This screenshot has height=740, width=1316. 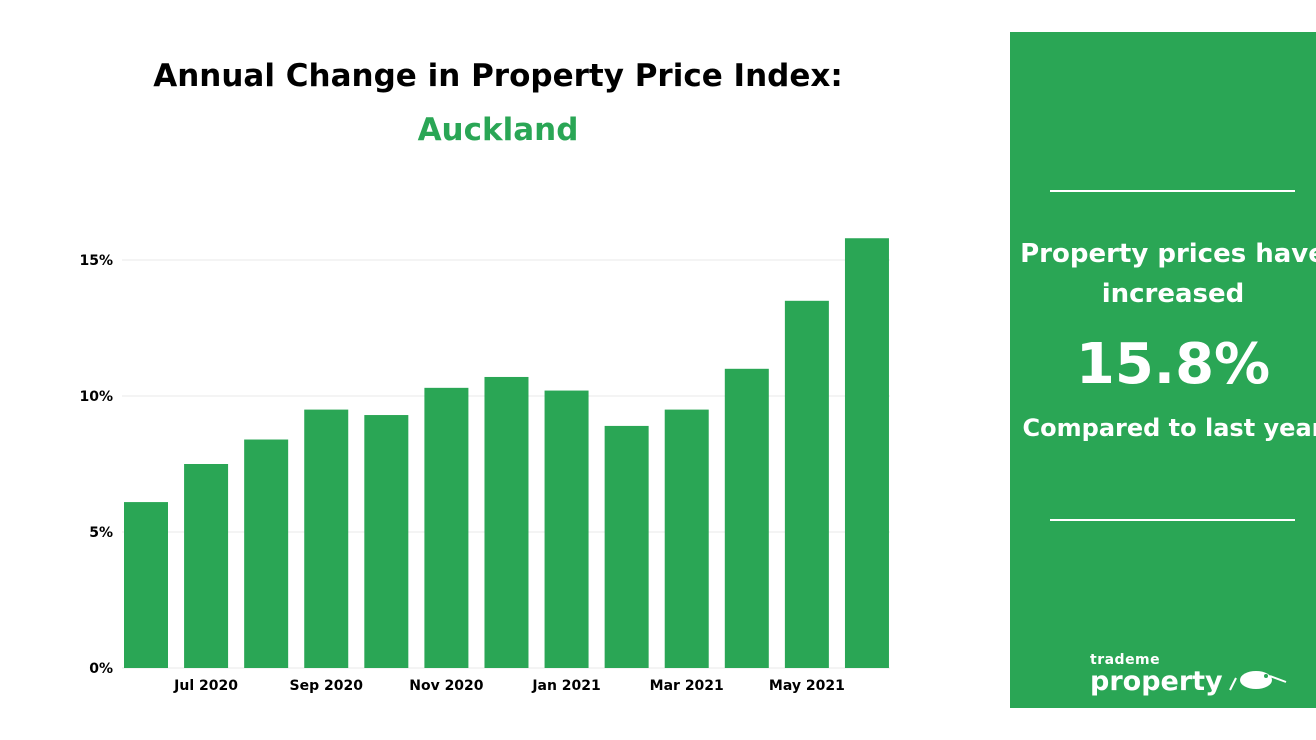 I want to click on chart-title: Annual Change in Property Price Index:, so click(x=498, y=76).